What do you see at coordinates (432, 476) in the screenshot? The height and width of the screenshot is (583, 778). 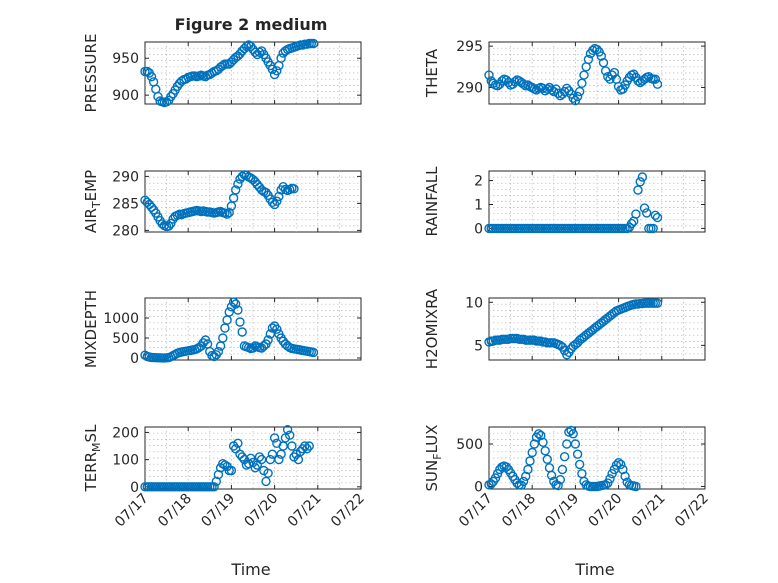 I see `panel-7-ylabel-main: SUN` at bounding box center [432, 476].